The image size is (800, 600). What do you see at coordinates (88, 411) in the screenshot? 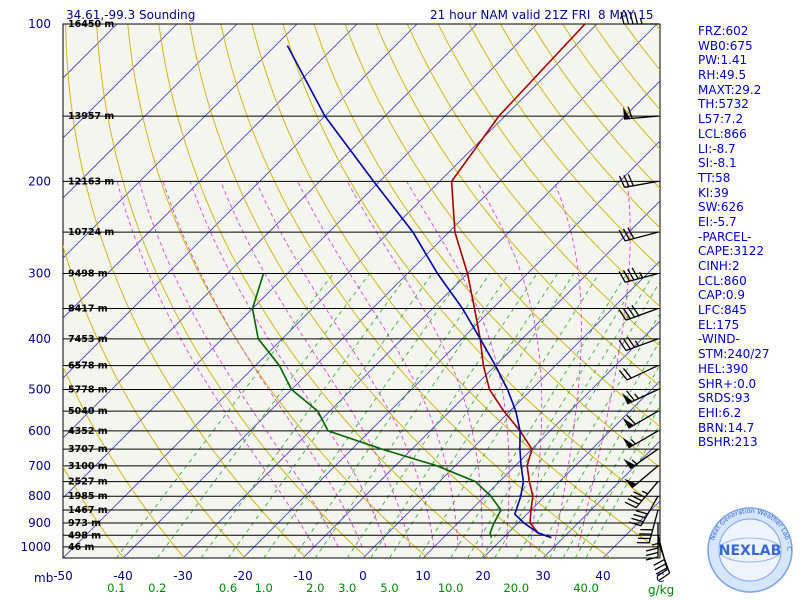
I see `height-label: 5040 m` at bounding box center [88, 411].